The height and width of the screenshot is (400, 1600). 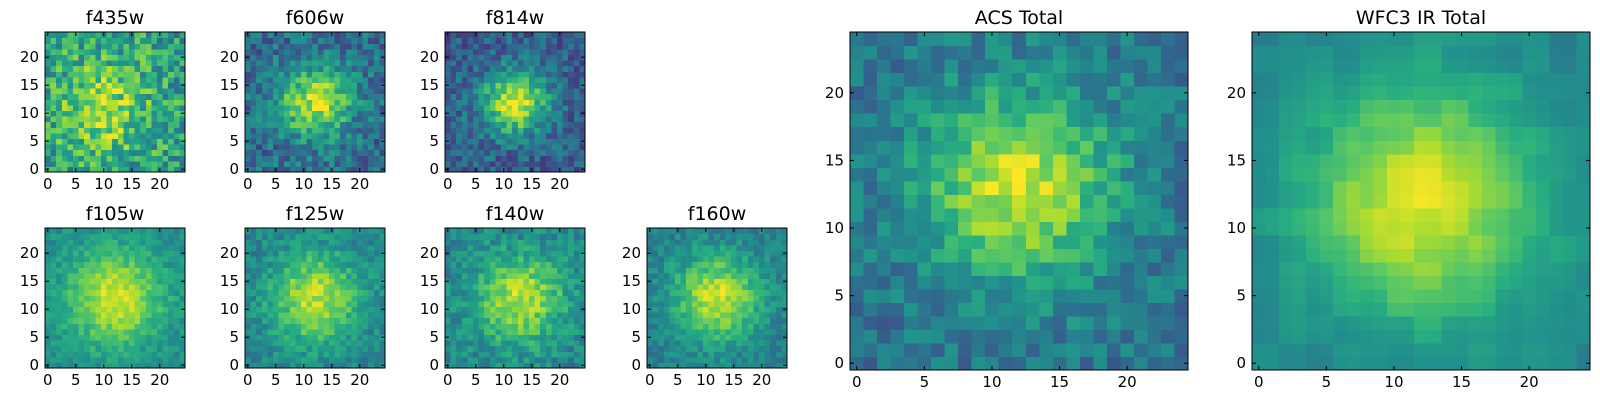 What do you see at coordinates (303, 380) in the screenshot?
I see `x-tick-label: 10` at bounding box center [303, 380].